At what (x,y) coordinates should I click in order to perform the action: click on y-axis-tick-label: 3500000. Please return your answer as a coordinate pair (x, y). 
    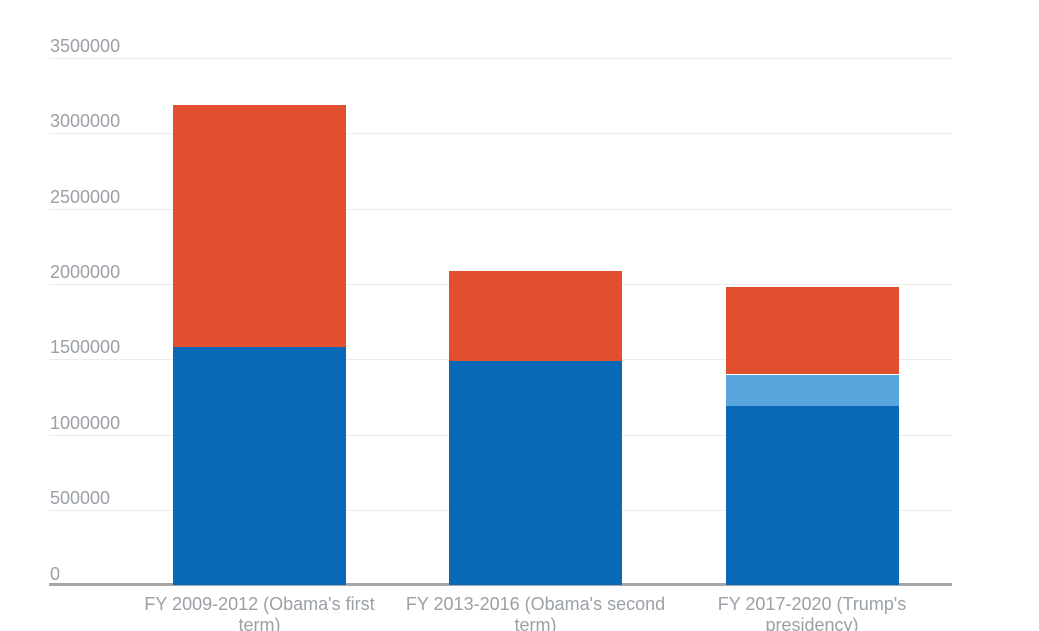
    Looking at the image, I should click on (85, 46).